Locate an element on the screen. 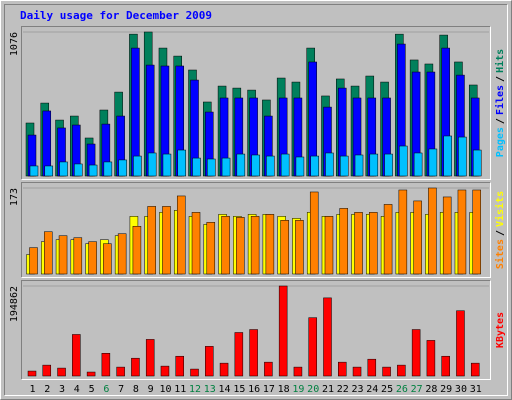 The image size is (512, 400). x-tick-label: 1 is located at coordinates (32, 389).